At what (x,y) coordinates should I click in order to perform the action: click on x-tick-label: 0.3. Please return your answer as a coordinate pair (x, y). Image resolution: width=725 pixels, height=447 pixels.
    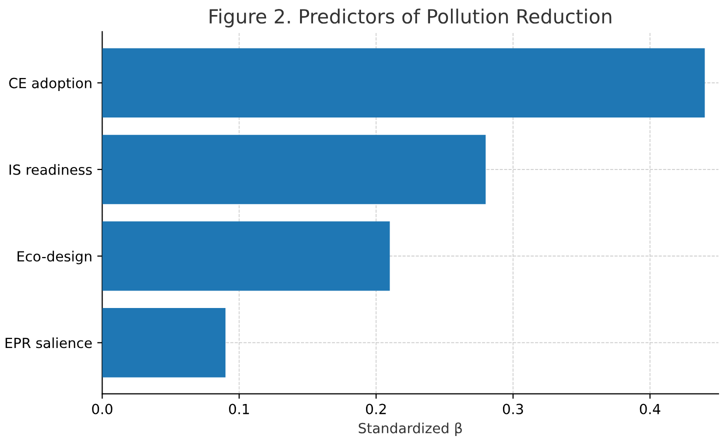
    Looking at the image, I should click on (512, 409).